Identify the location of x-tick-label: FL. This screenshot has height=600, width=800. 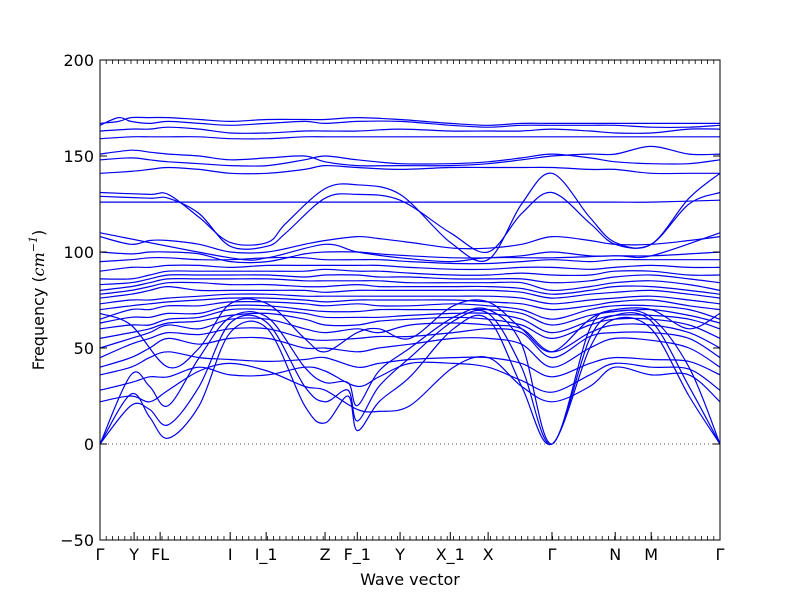
(160, 554).